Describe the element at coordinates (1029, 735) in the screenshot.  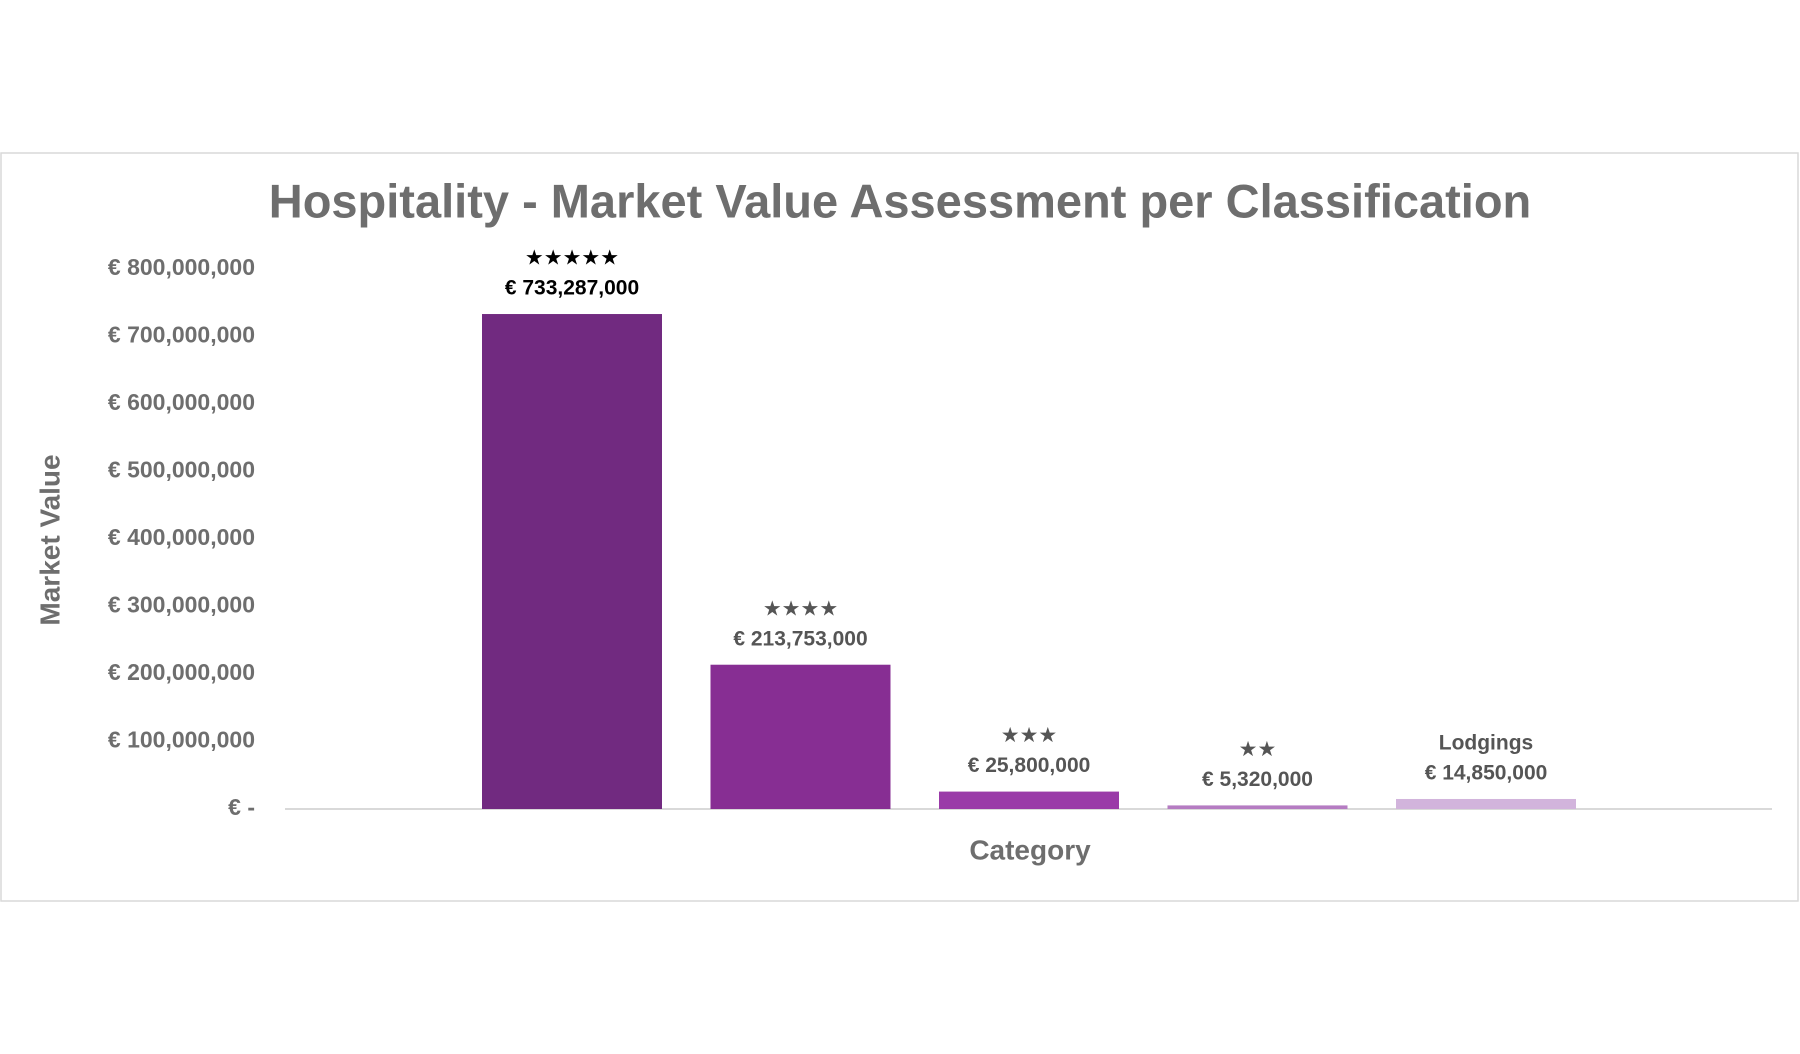
I see `category-label: ★★★` at that location.